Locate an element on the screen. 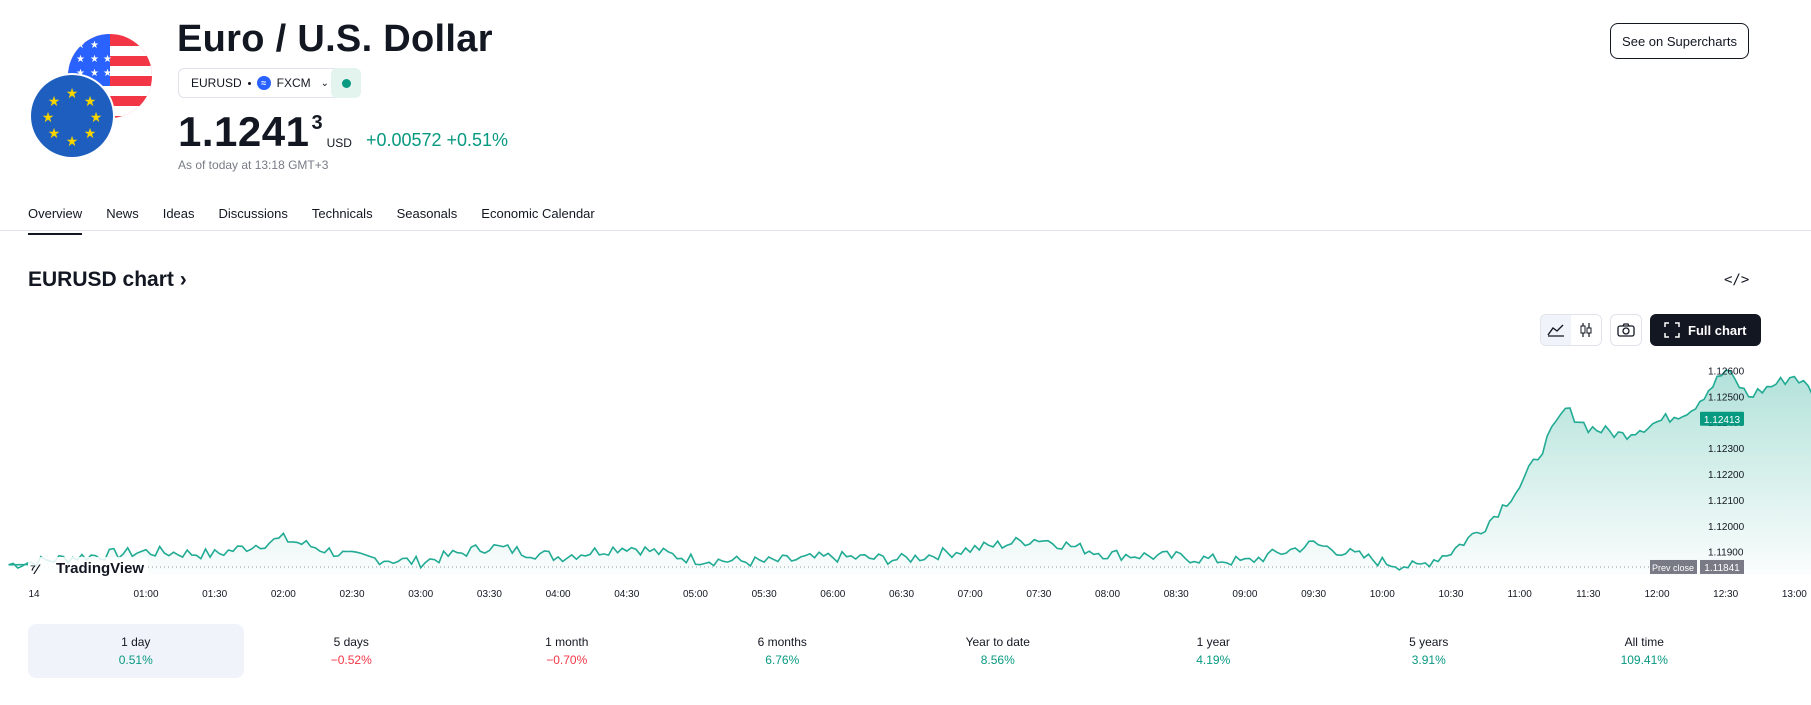 This screenshot has width=1811, height=705. period-1-year: 1 year 4.19% is located at coordinates (1214, 651).